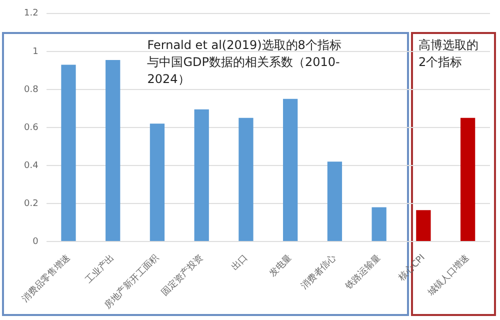 This screenshot has width=500, height=320. Describe the element at coordinates (448, 54) in the screenshot. I see `annotation: 高博选取的2个指标` at that location.